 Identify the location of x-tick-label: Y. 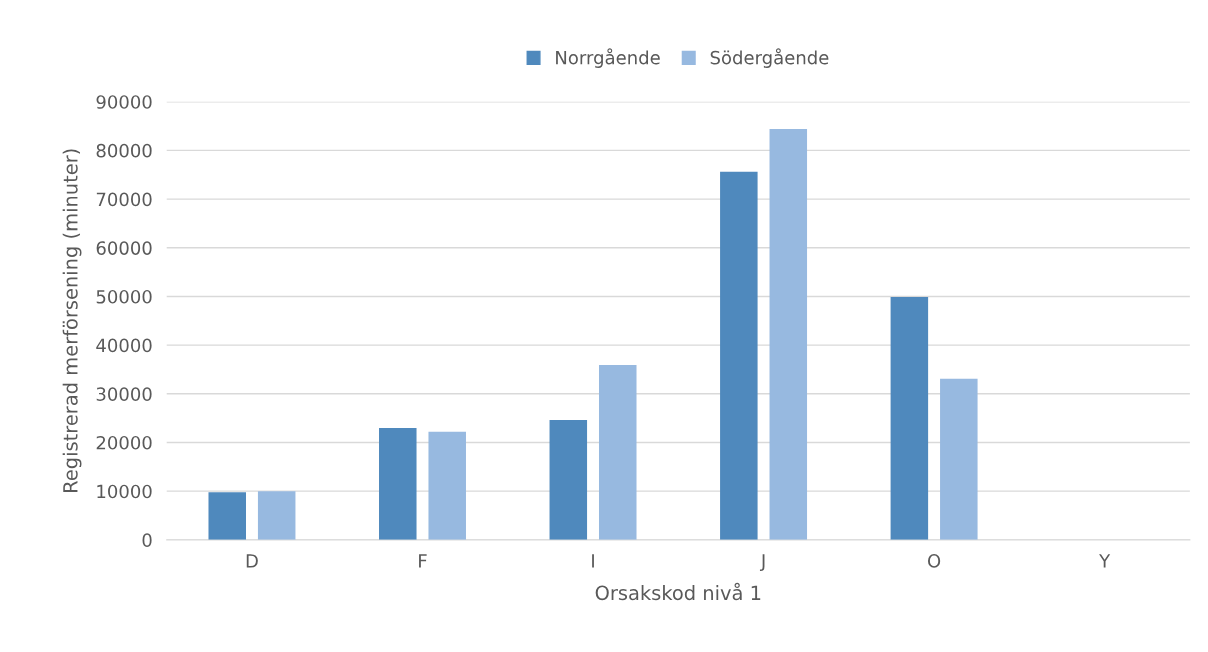
(1105, 561).